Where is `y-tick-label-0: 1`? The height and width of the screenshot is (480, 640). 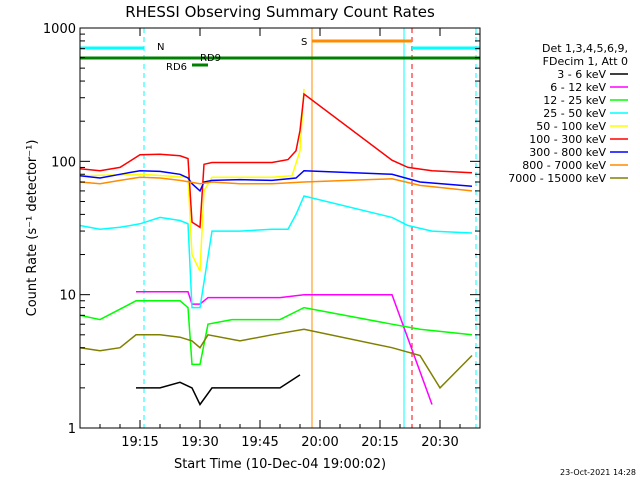 y-tick-label-0: 1 is located at coordinates (72, 429).